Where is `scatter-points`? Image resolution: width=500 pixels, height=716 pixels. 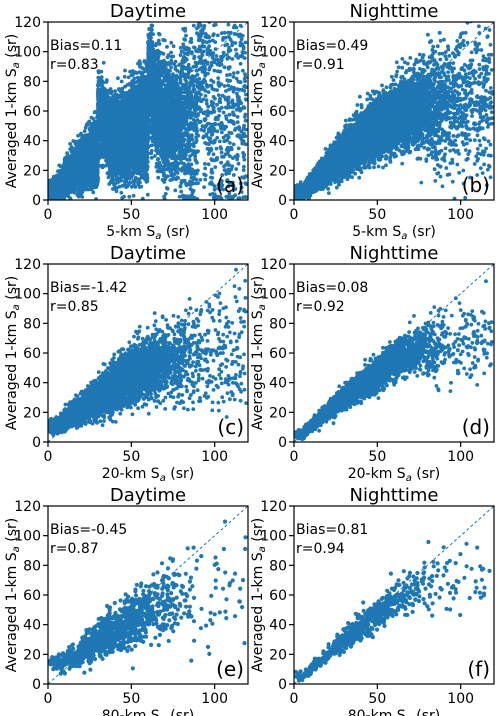
scatter-points is located at coordinates (148, 100).